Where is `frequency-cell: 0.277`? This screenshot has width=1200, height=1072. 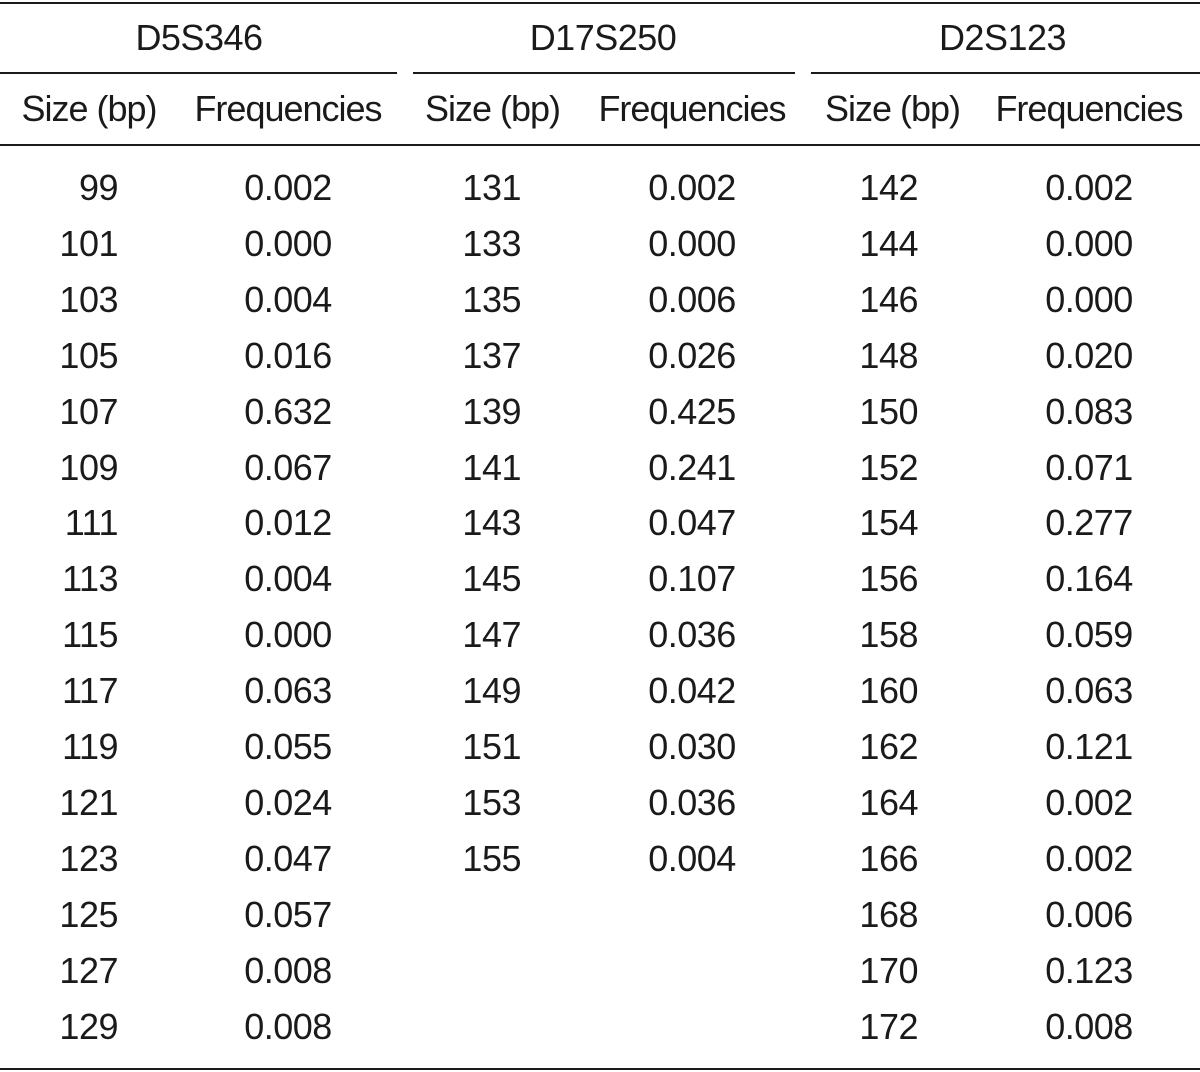
frequency-cell: 0.277 is located at coordinates (1089, 522).